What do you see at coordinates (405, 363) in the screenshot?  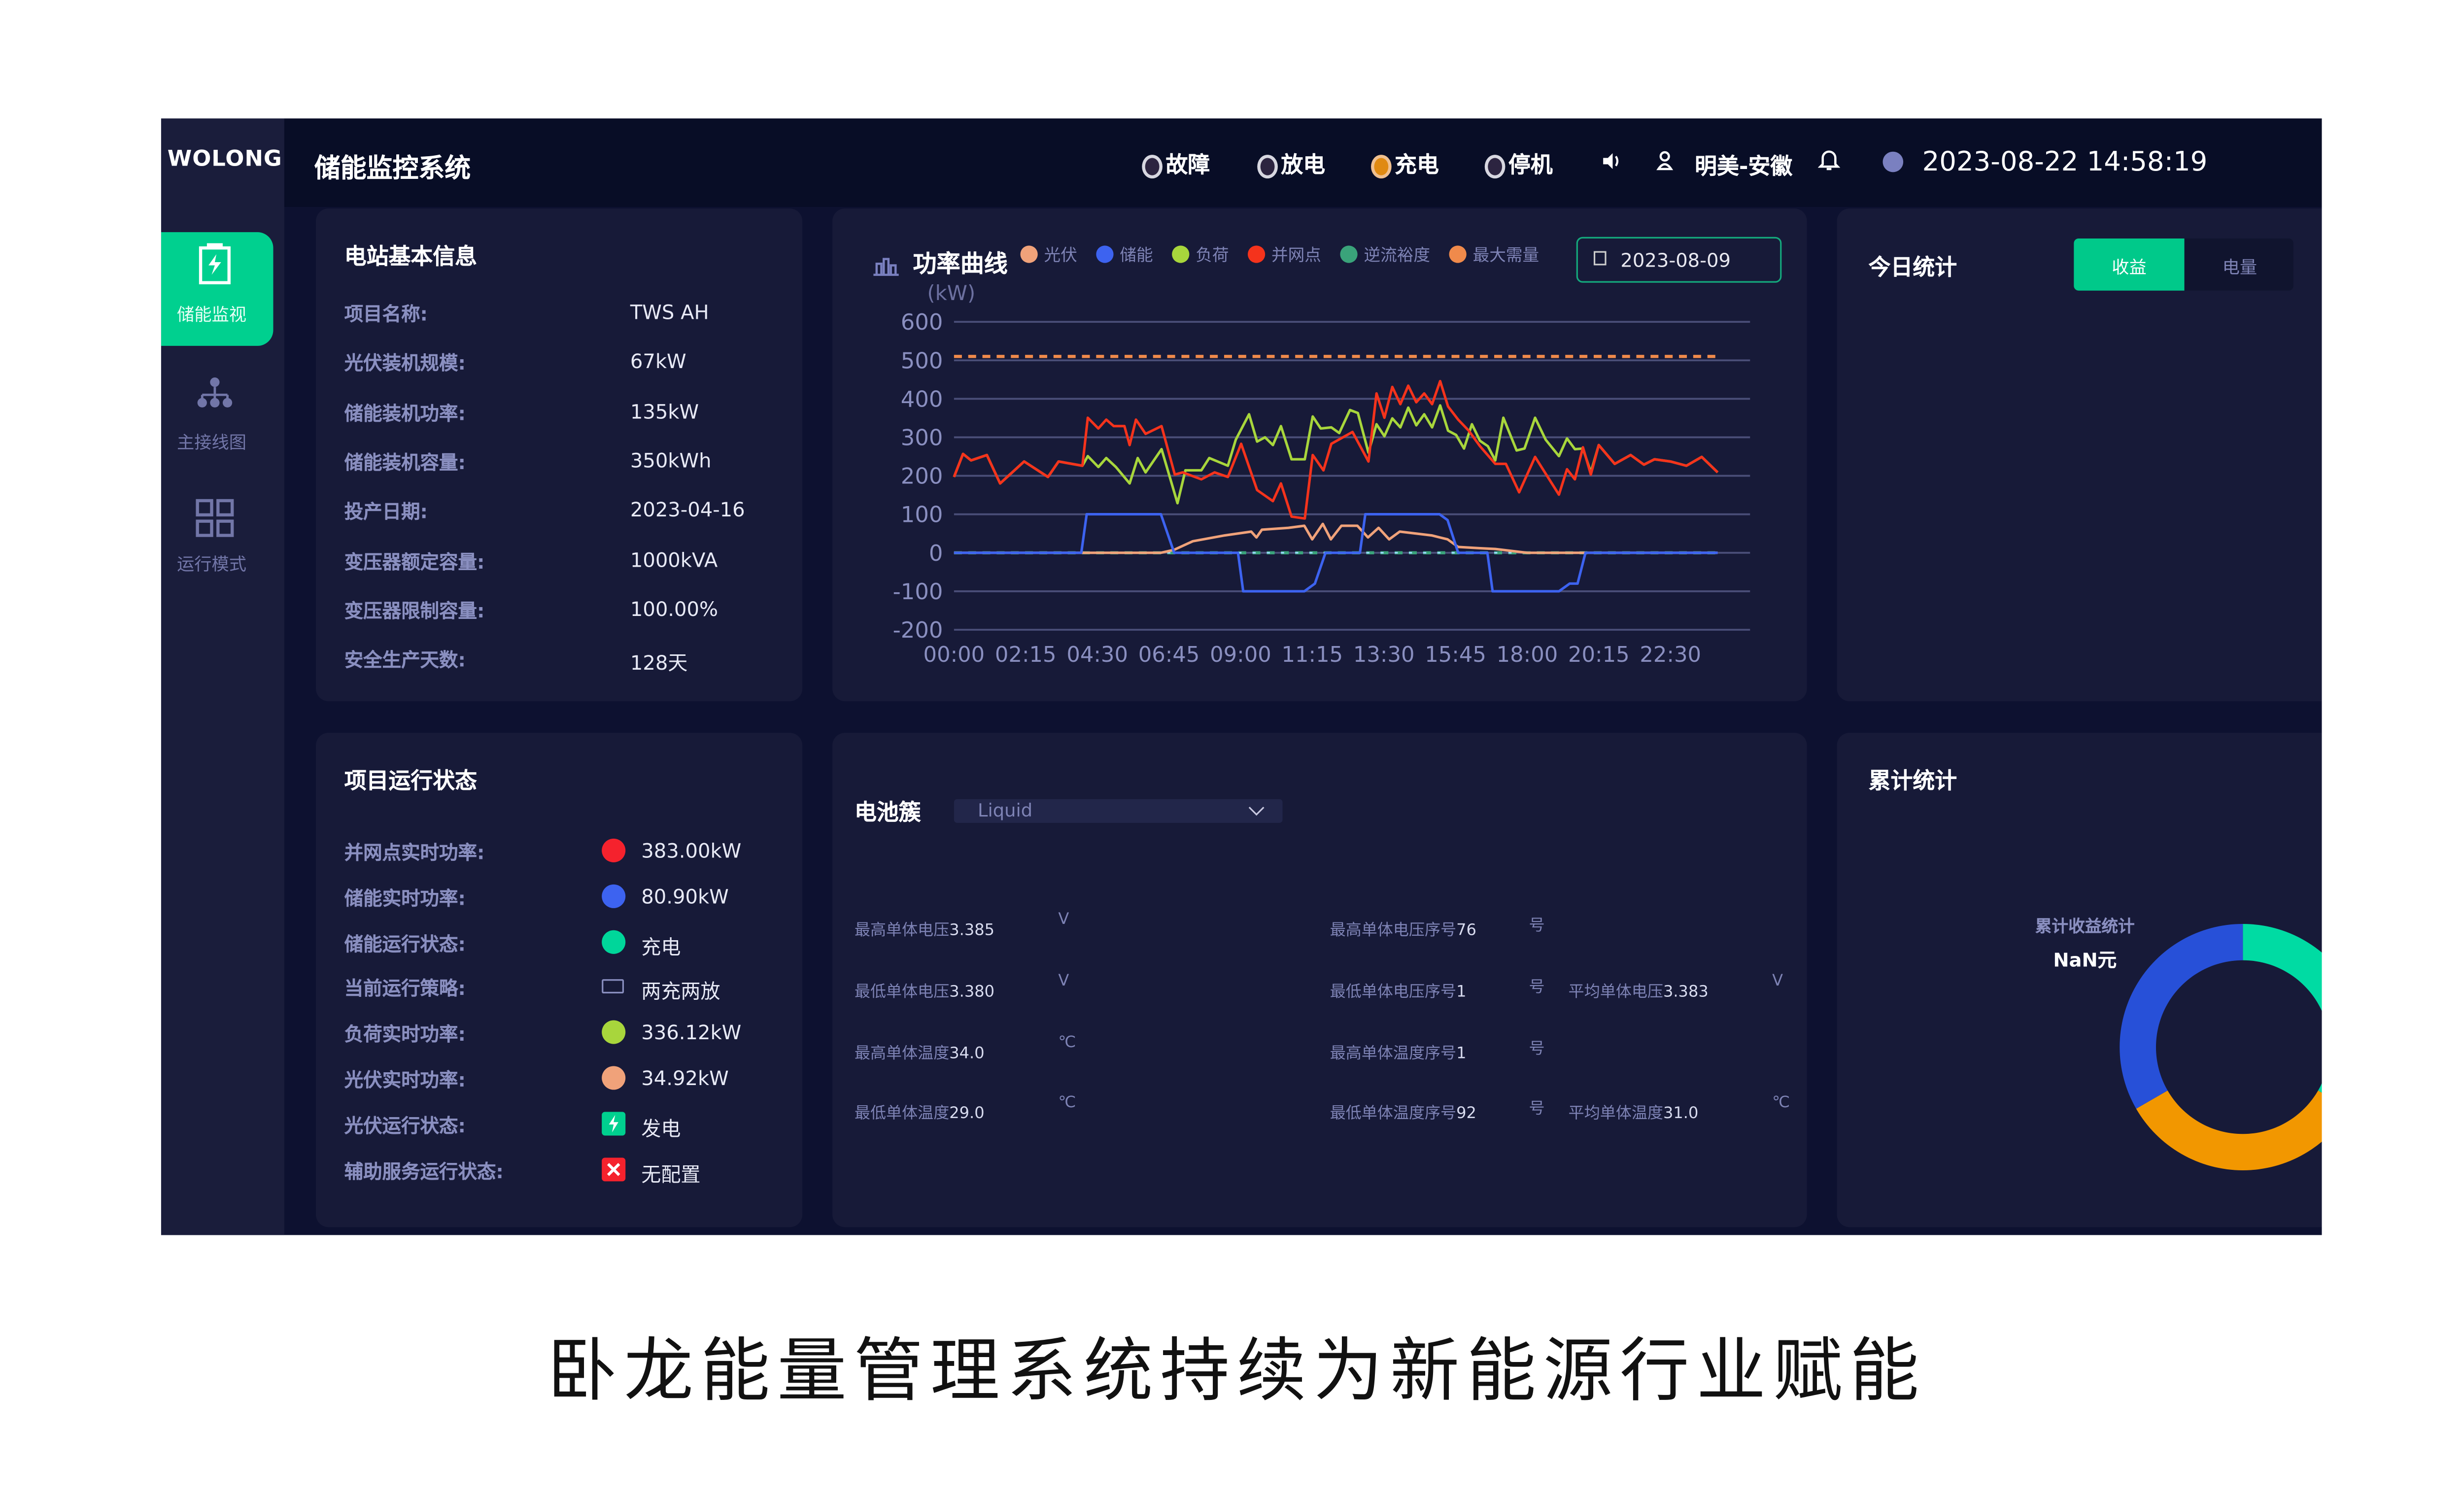 I see `info-label: 光伏装机规模:` at bounding box center [405, 363].